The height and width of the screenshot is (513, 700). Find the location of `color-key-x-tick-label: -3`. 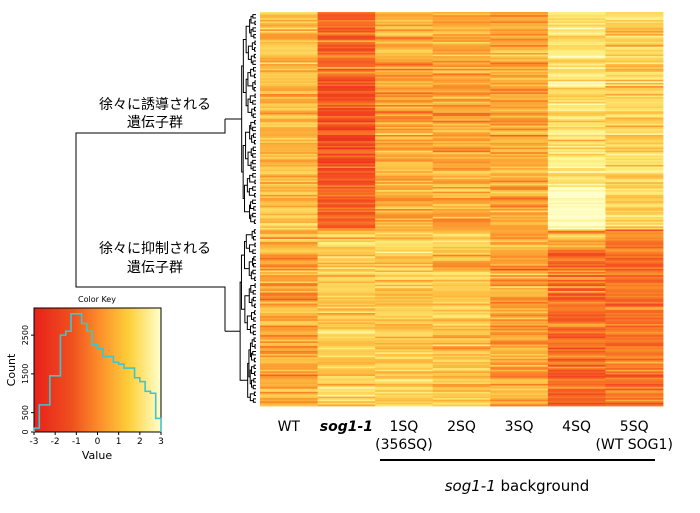

color-key-x-tick-label: -3 is located at coordinates (34, 442).